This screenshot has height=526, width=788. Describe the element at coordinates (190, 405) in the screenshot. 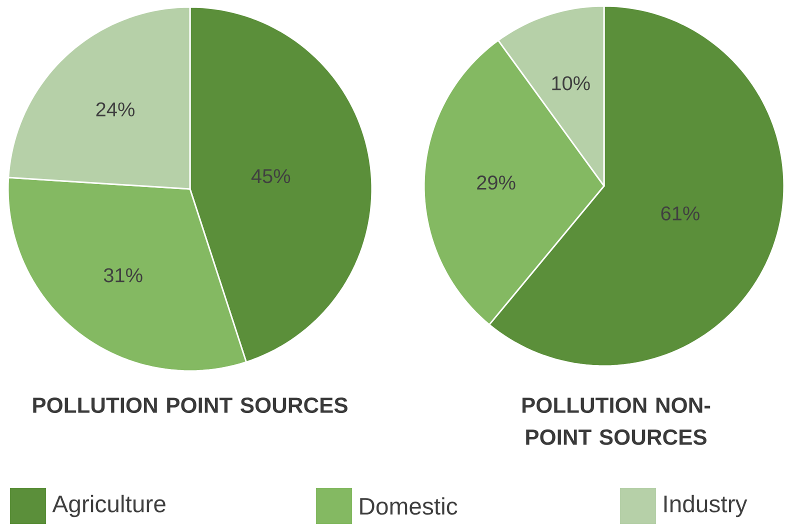

I see `text: POLLUTION POINT SOURCES` at that location.